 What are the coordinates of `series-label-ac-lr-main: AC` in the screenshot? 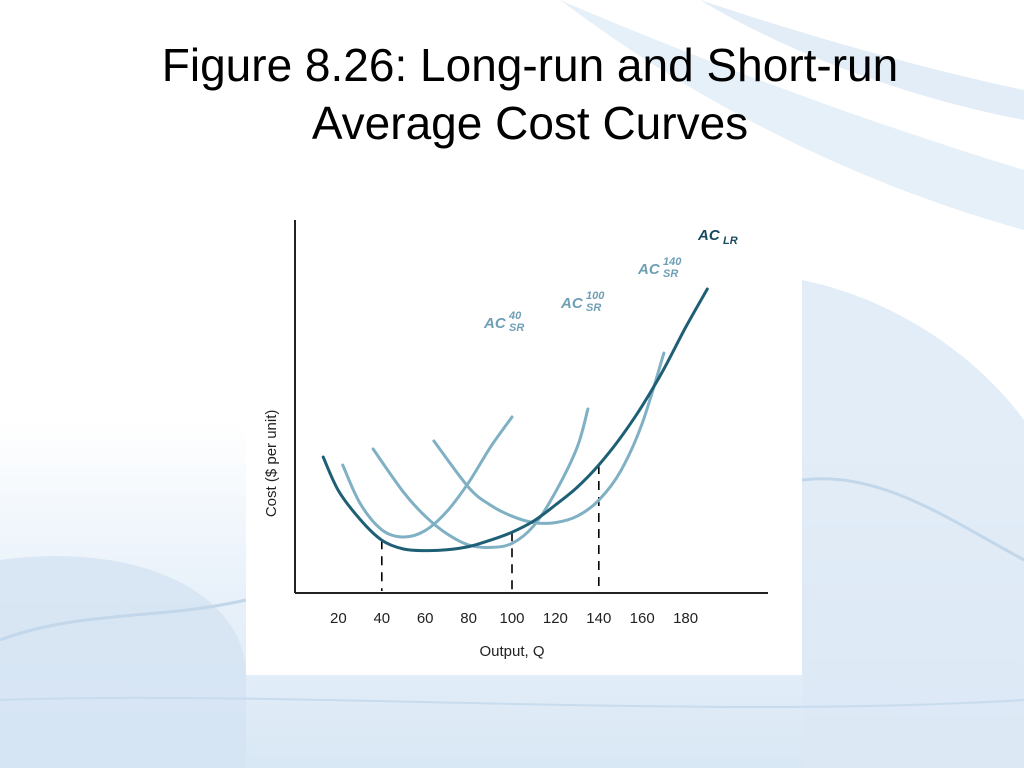 It's located at (709, 235).